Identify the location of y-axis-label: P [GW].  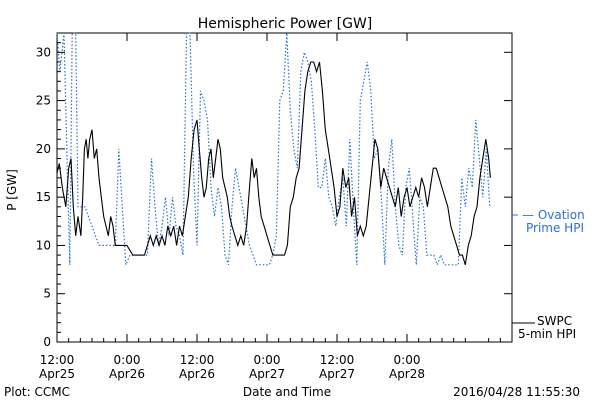
(12, 190).